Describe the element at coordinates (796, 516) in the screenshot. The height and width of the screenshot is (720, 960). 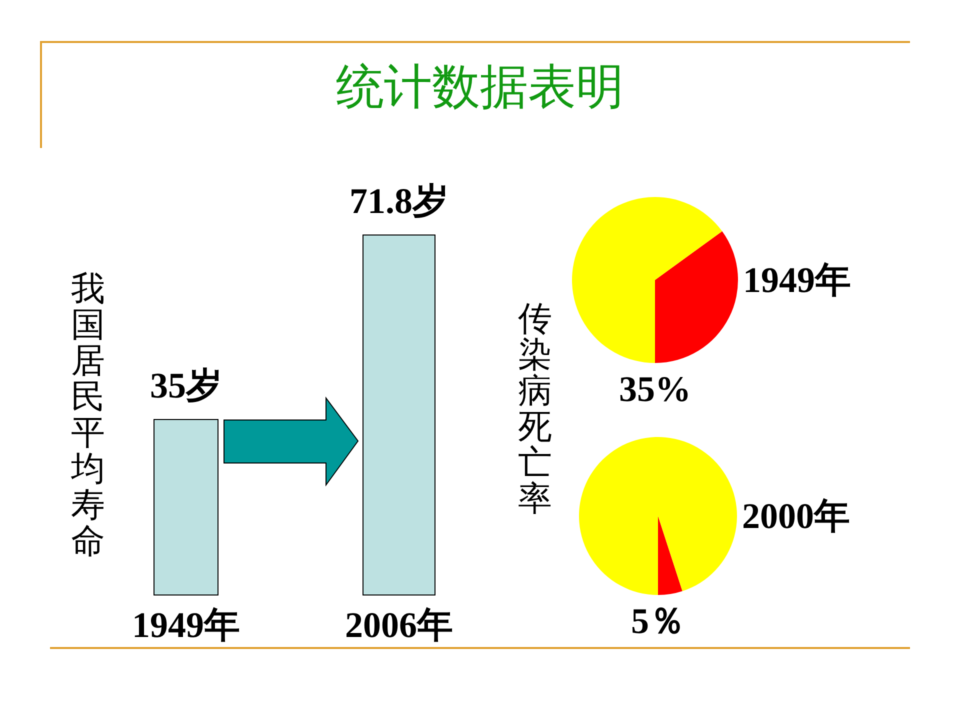
I see `text: 2000年` at that location.